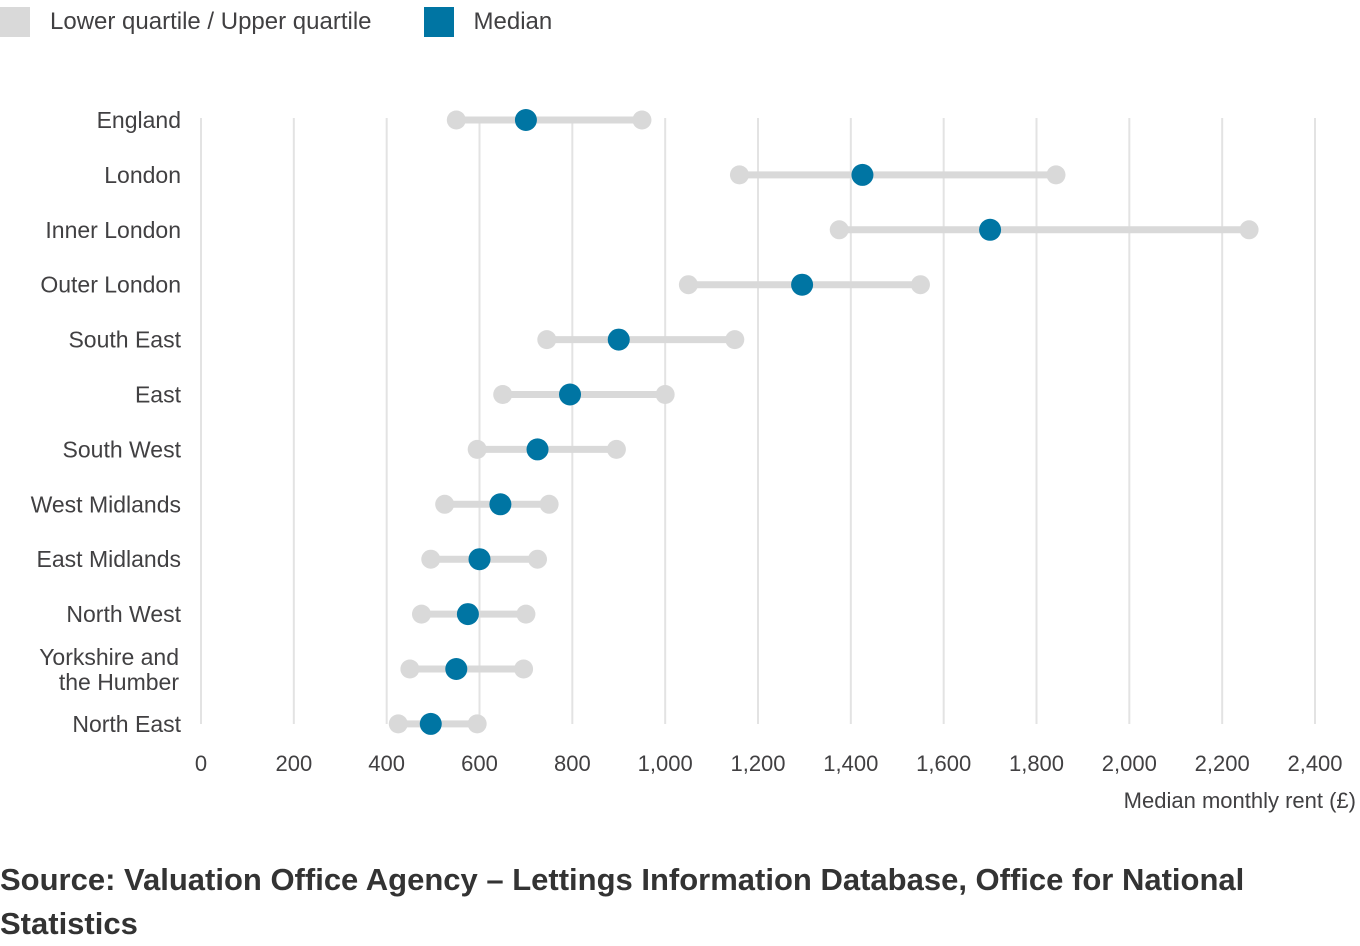 The width and height of the screenshot is (1360, 946). I want to click on x-tick-label: 2,400, so click(1314, 763).